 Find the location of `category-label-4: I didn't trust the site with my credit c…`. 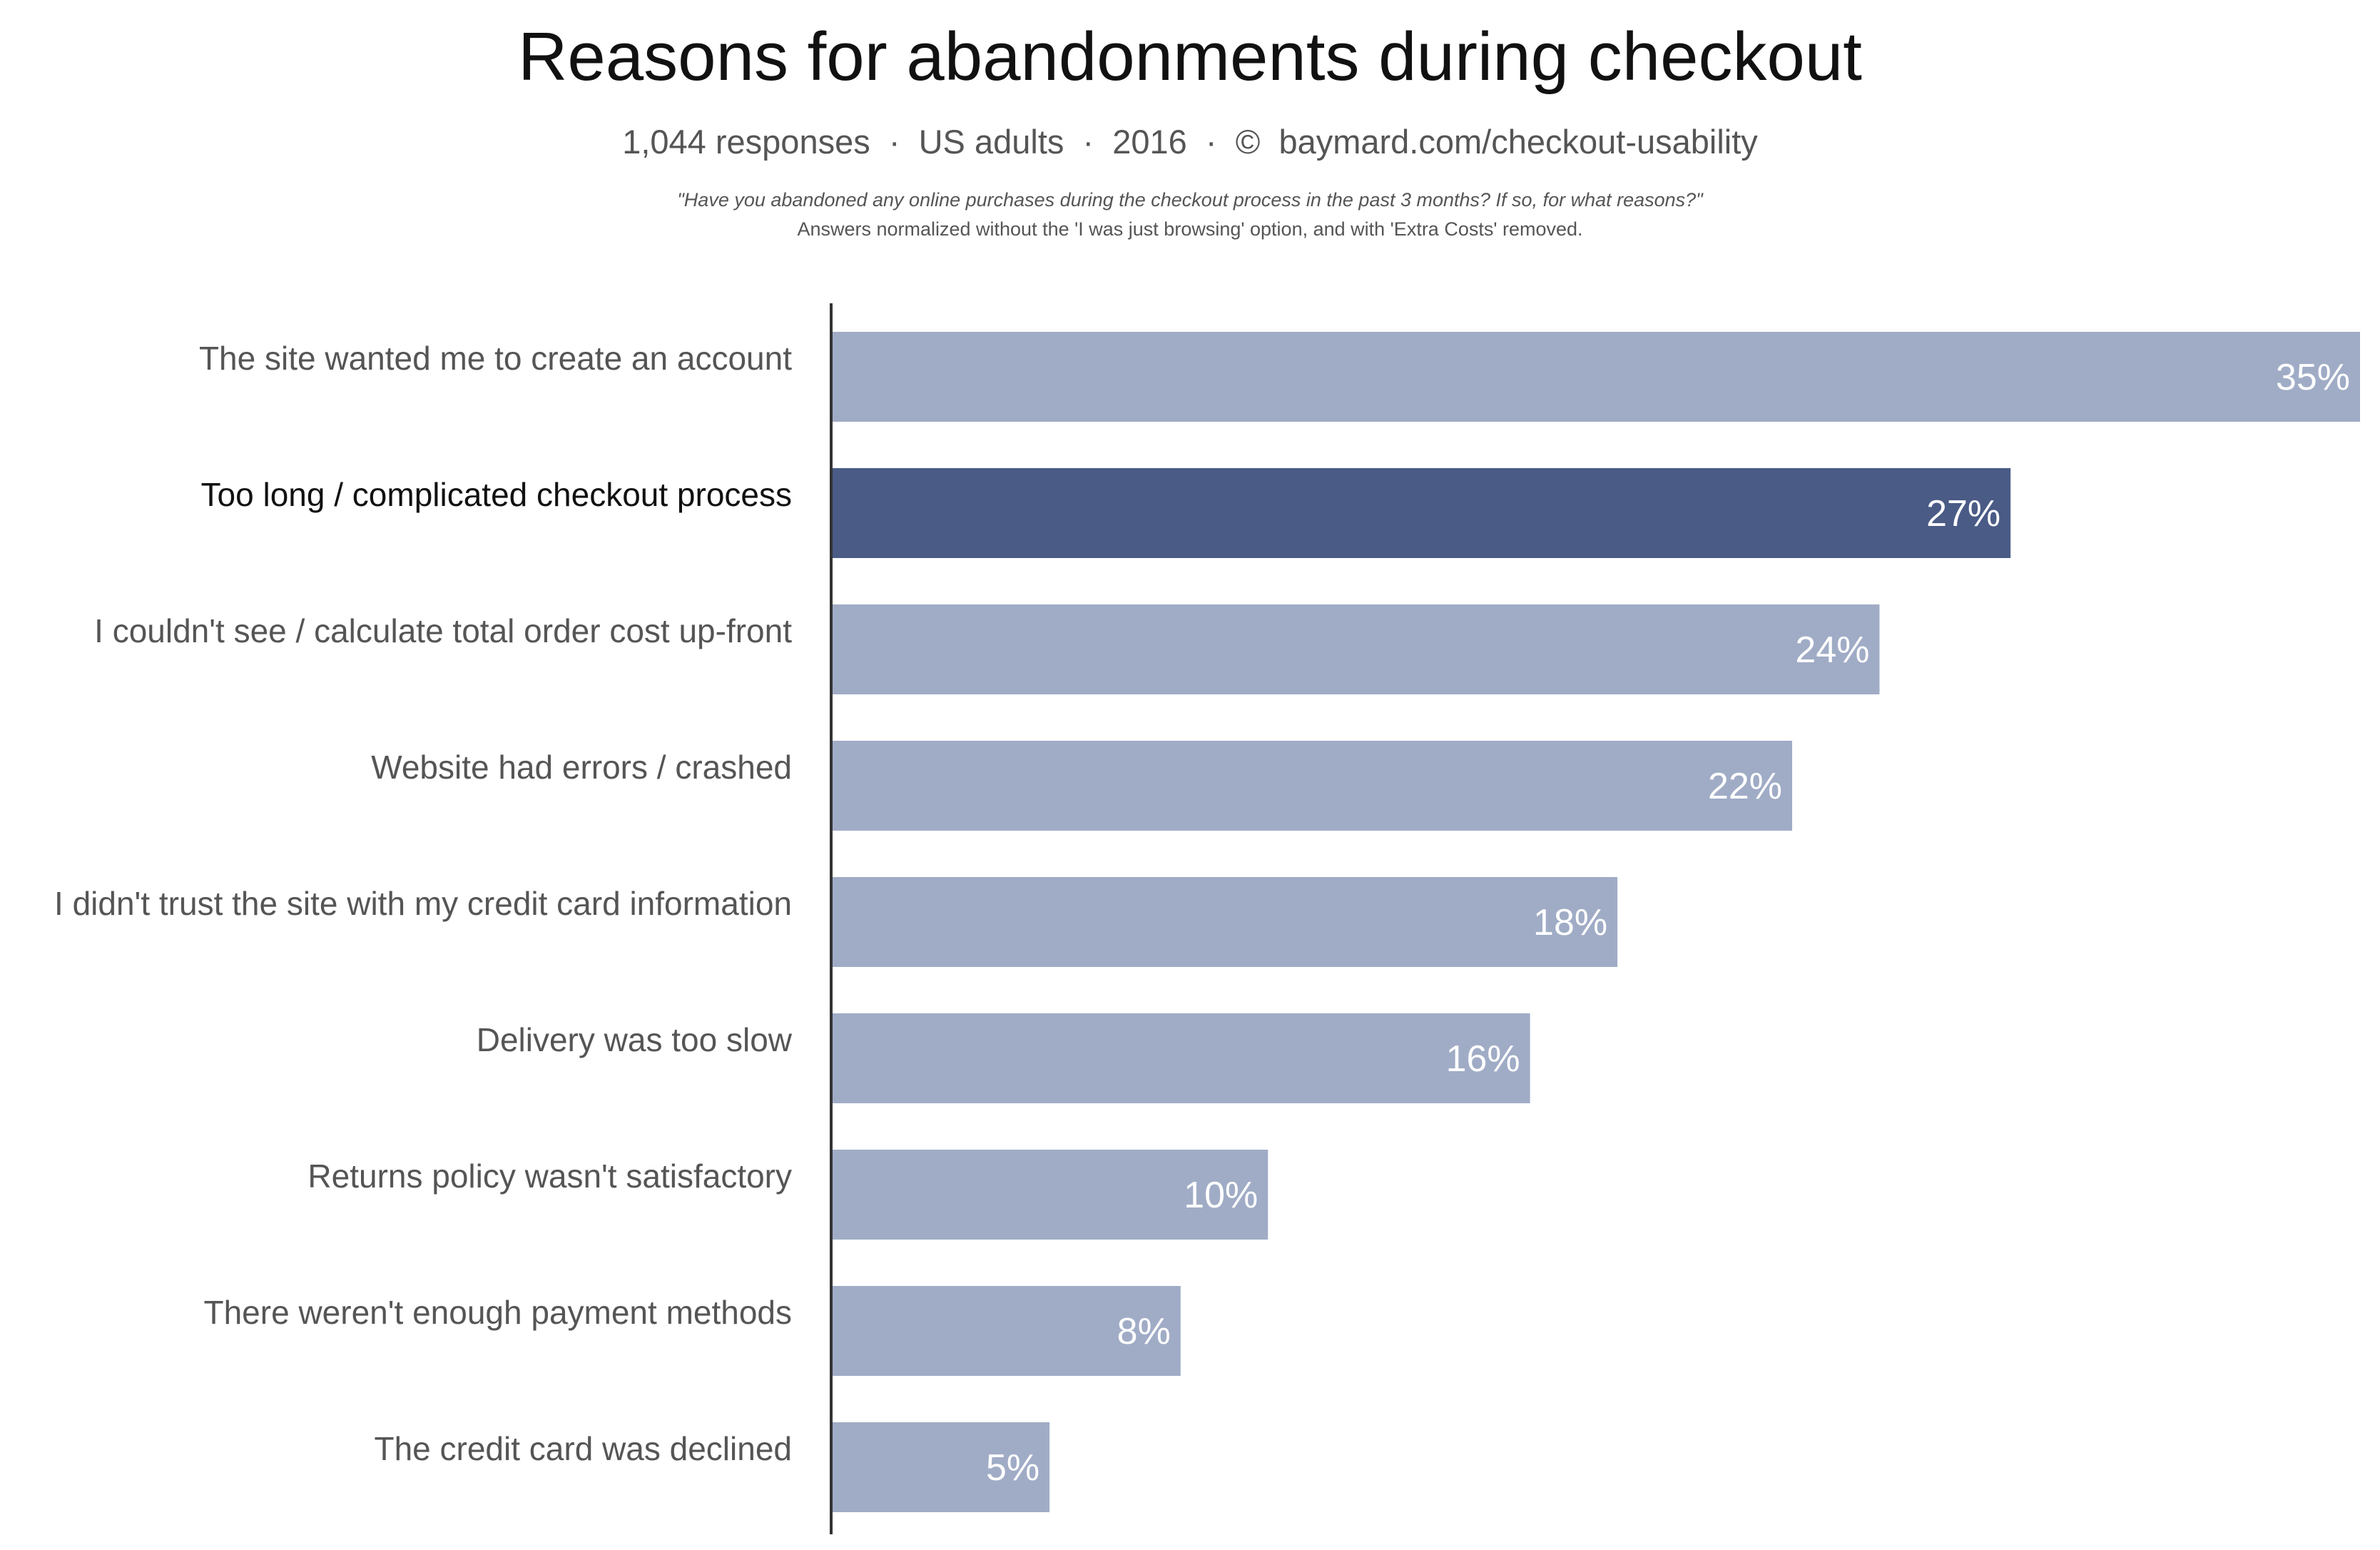

category-label-4: I didn't trust the site with my credit c… is located at coordinates (423, 904).